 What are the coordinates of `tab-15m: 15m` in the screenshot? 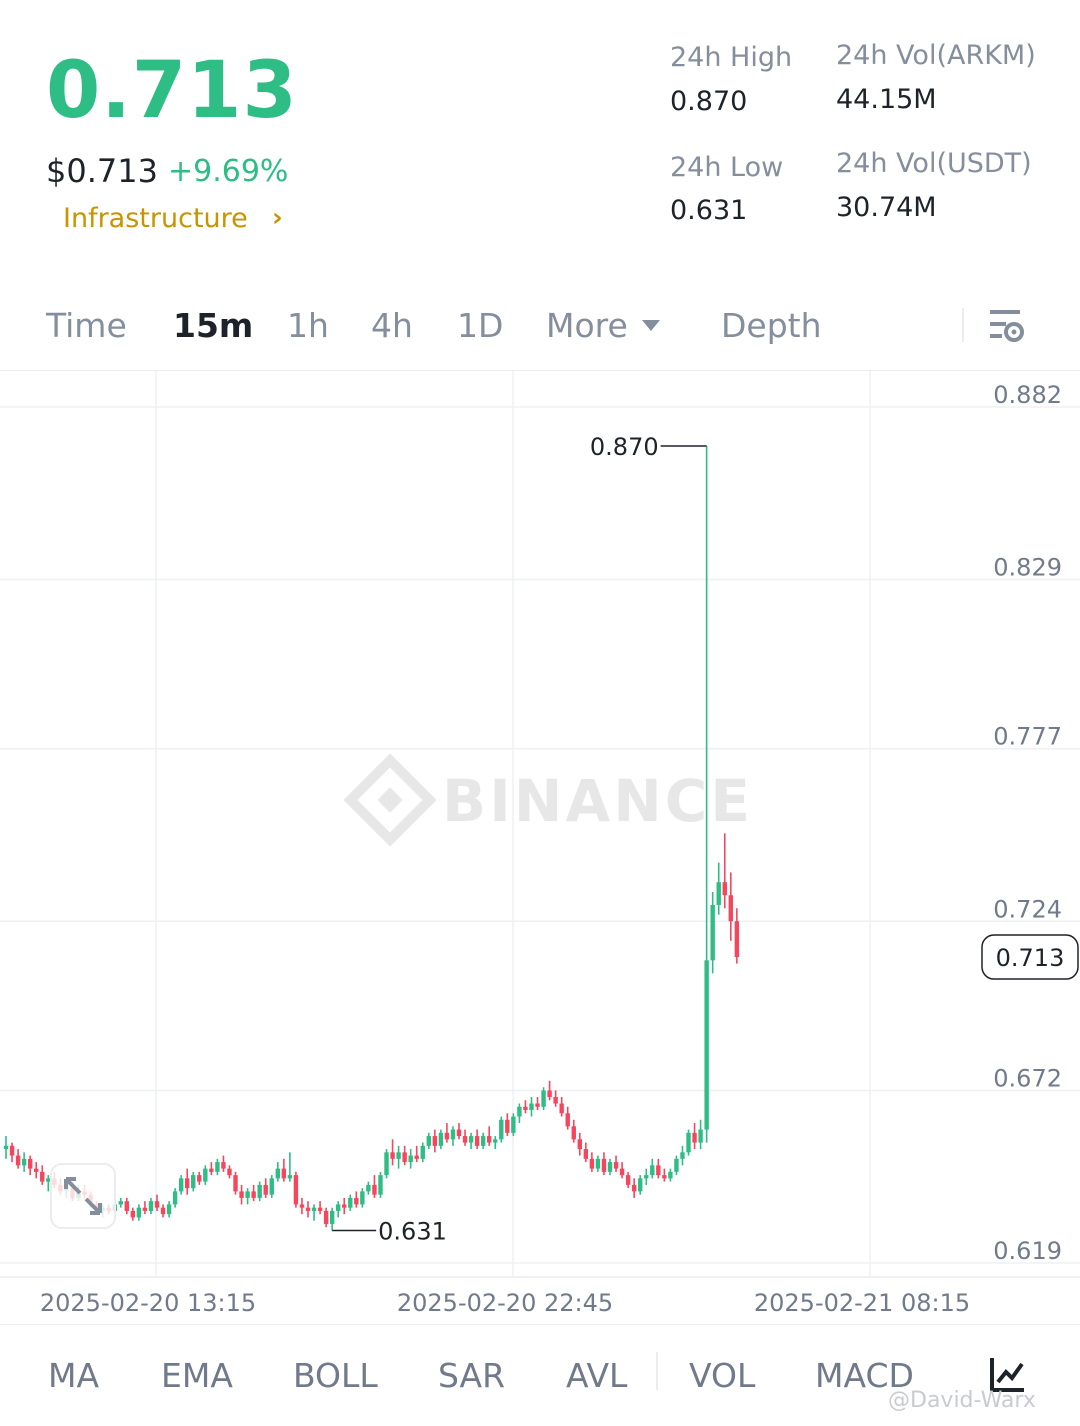 It's located at (213, 325).